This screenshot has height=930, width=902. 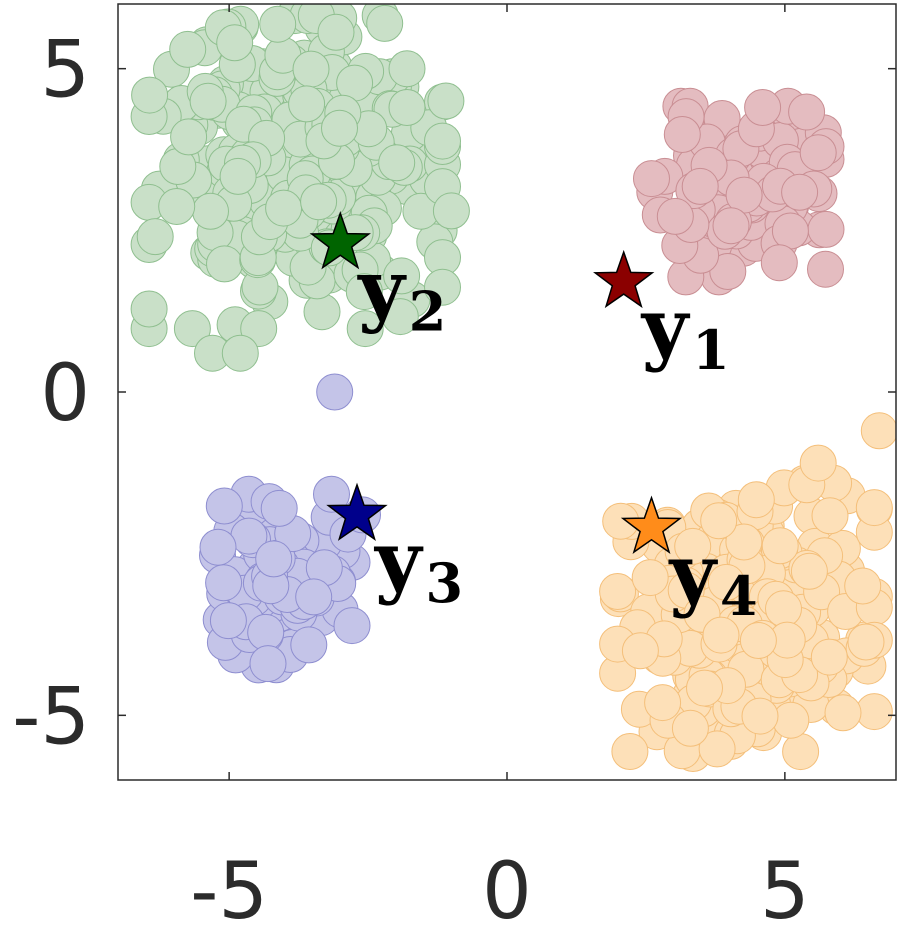 What do you see at coordinates (418, 564) in the screenshot?
I see `center-label-3: y3` at bounding box center [418, 564].